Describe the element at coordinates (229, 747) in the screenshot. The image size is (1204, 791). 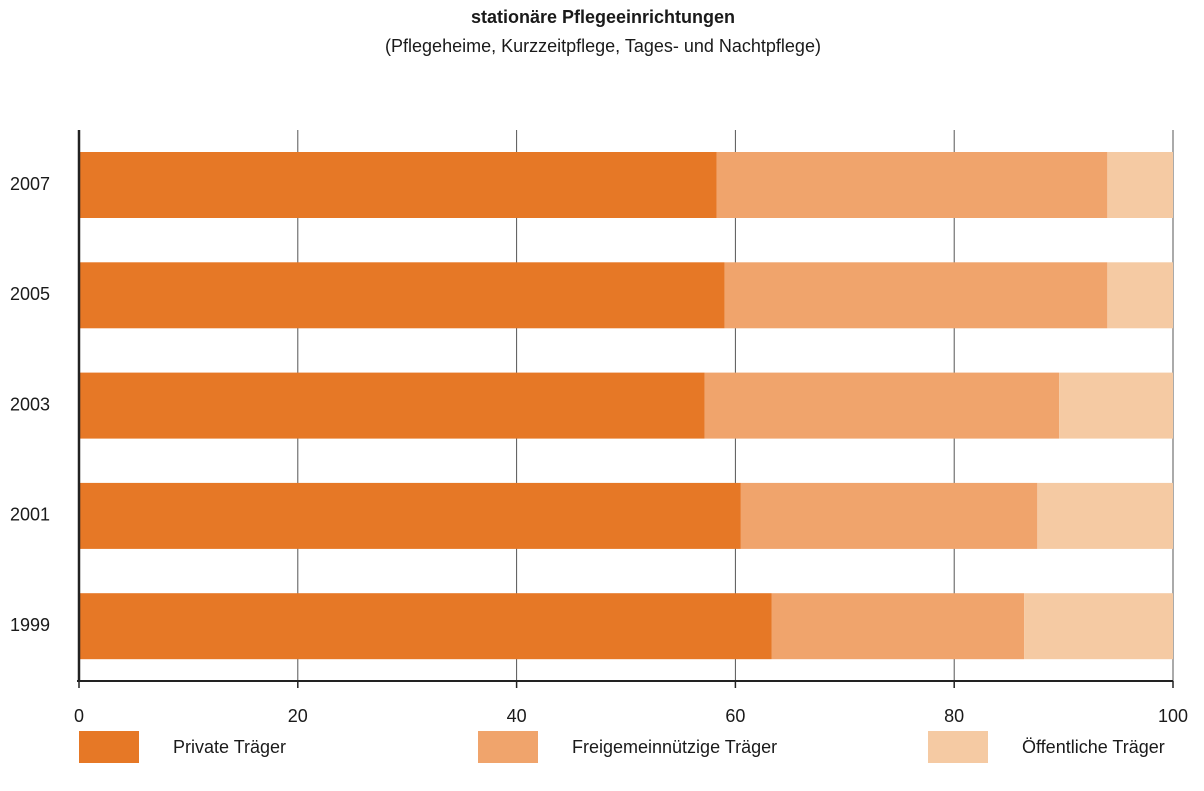
I see `legend-label: Private Träger` at that location.